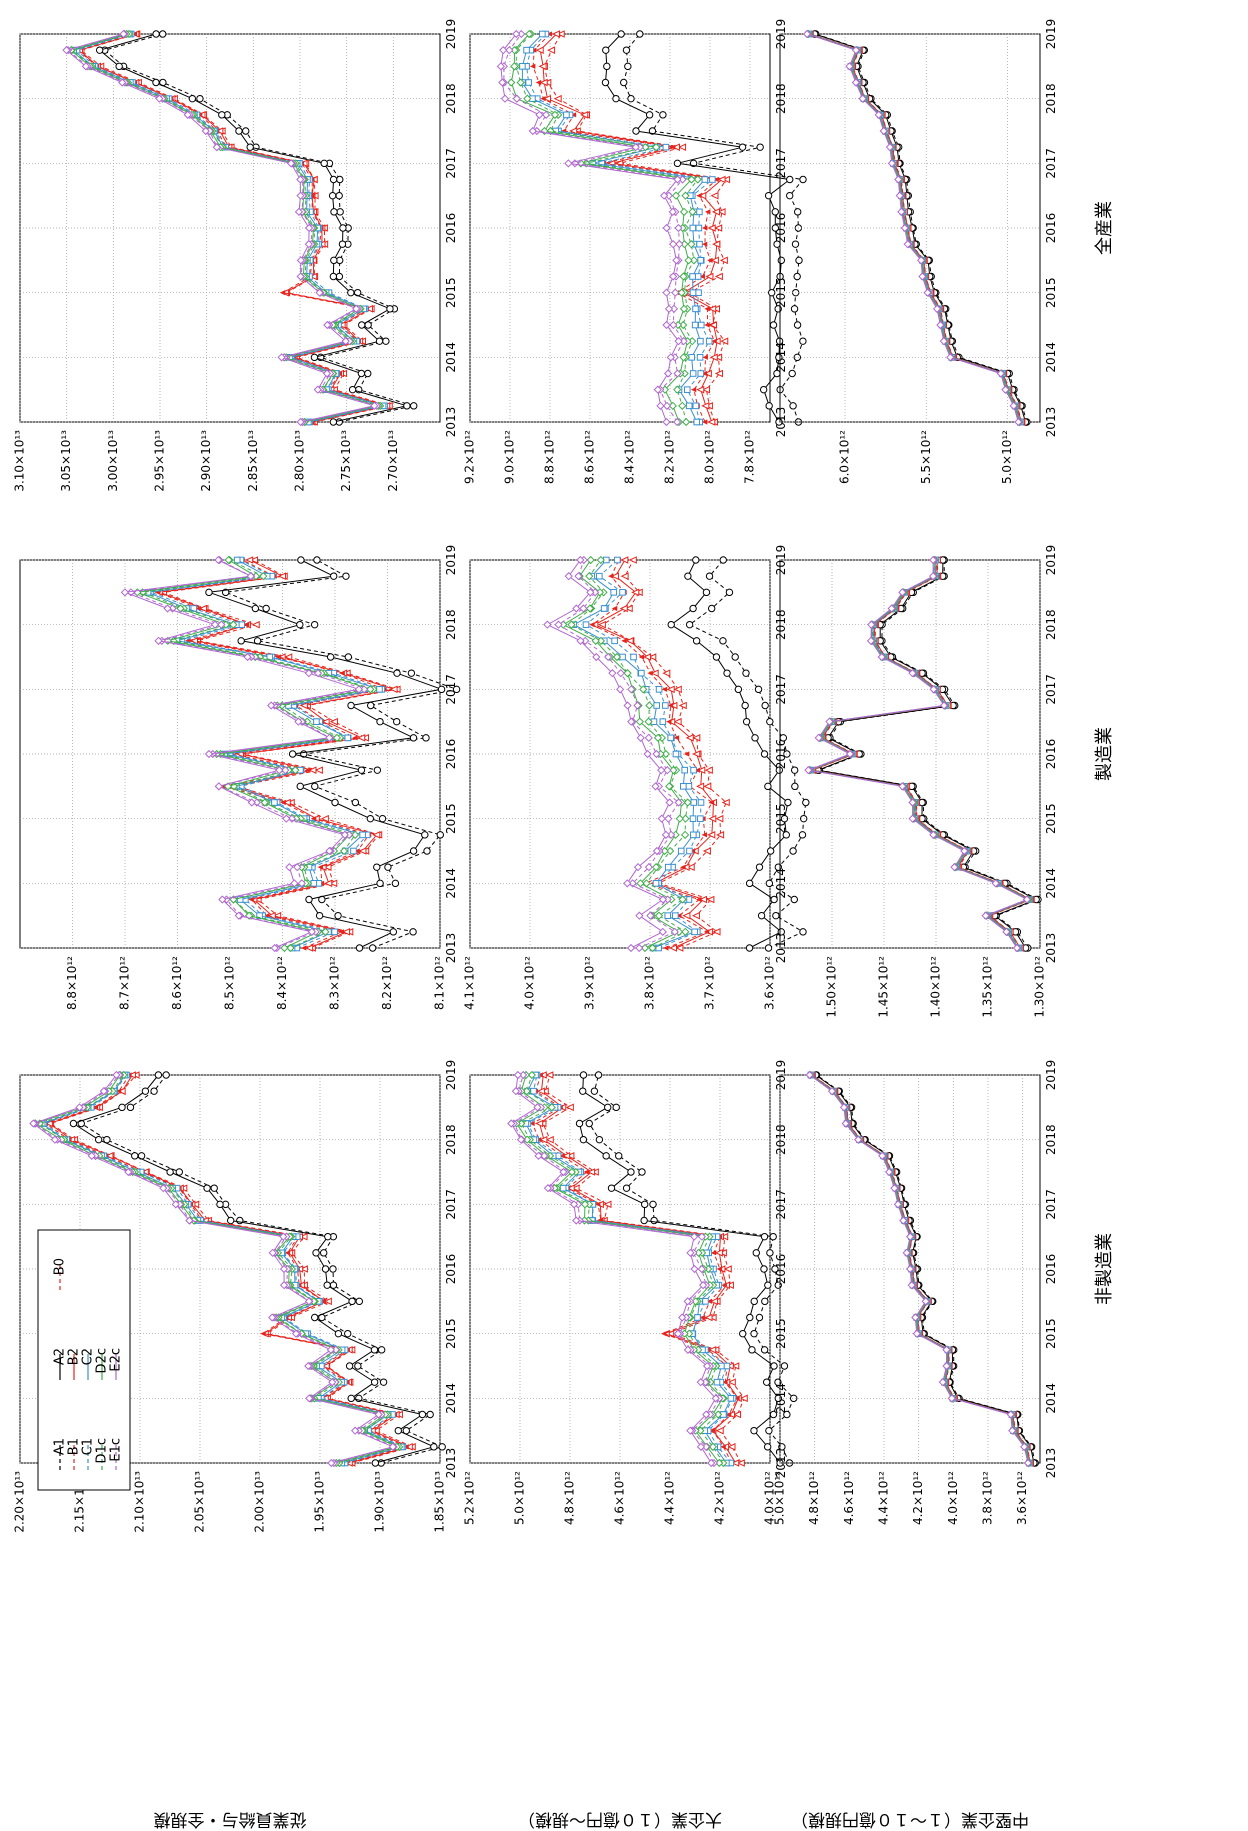  Describe the element at coordinates (1051, 292) in the screenshot. I see `time-tick-label: 2015` at that location.